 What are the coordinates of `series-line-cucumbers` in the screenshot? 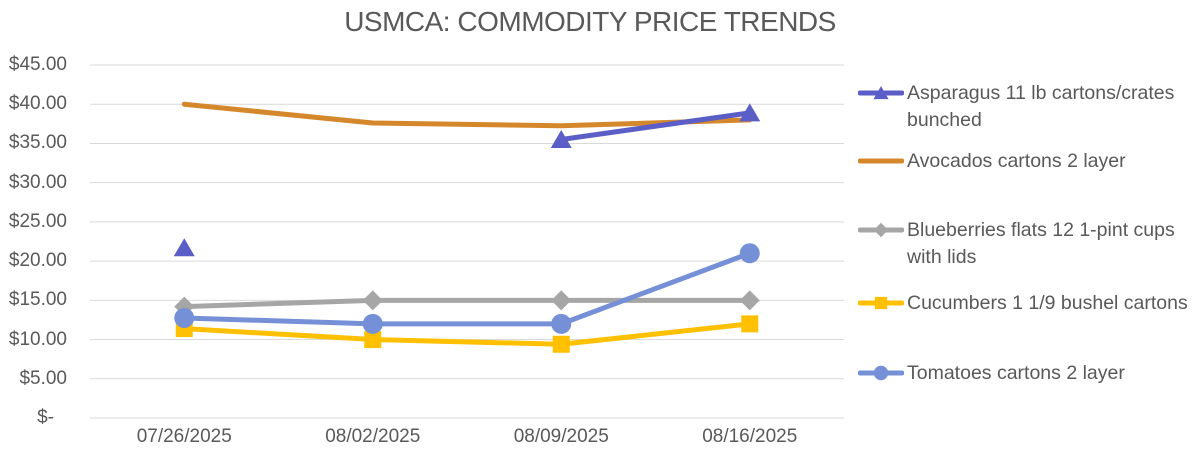 It's located at (467, 334).